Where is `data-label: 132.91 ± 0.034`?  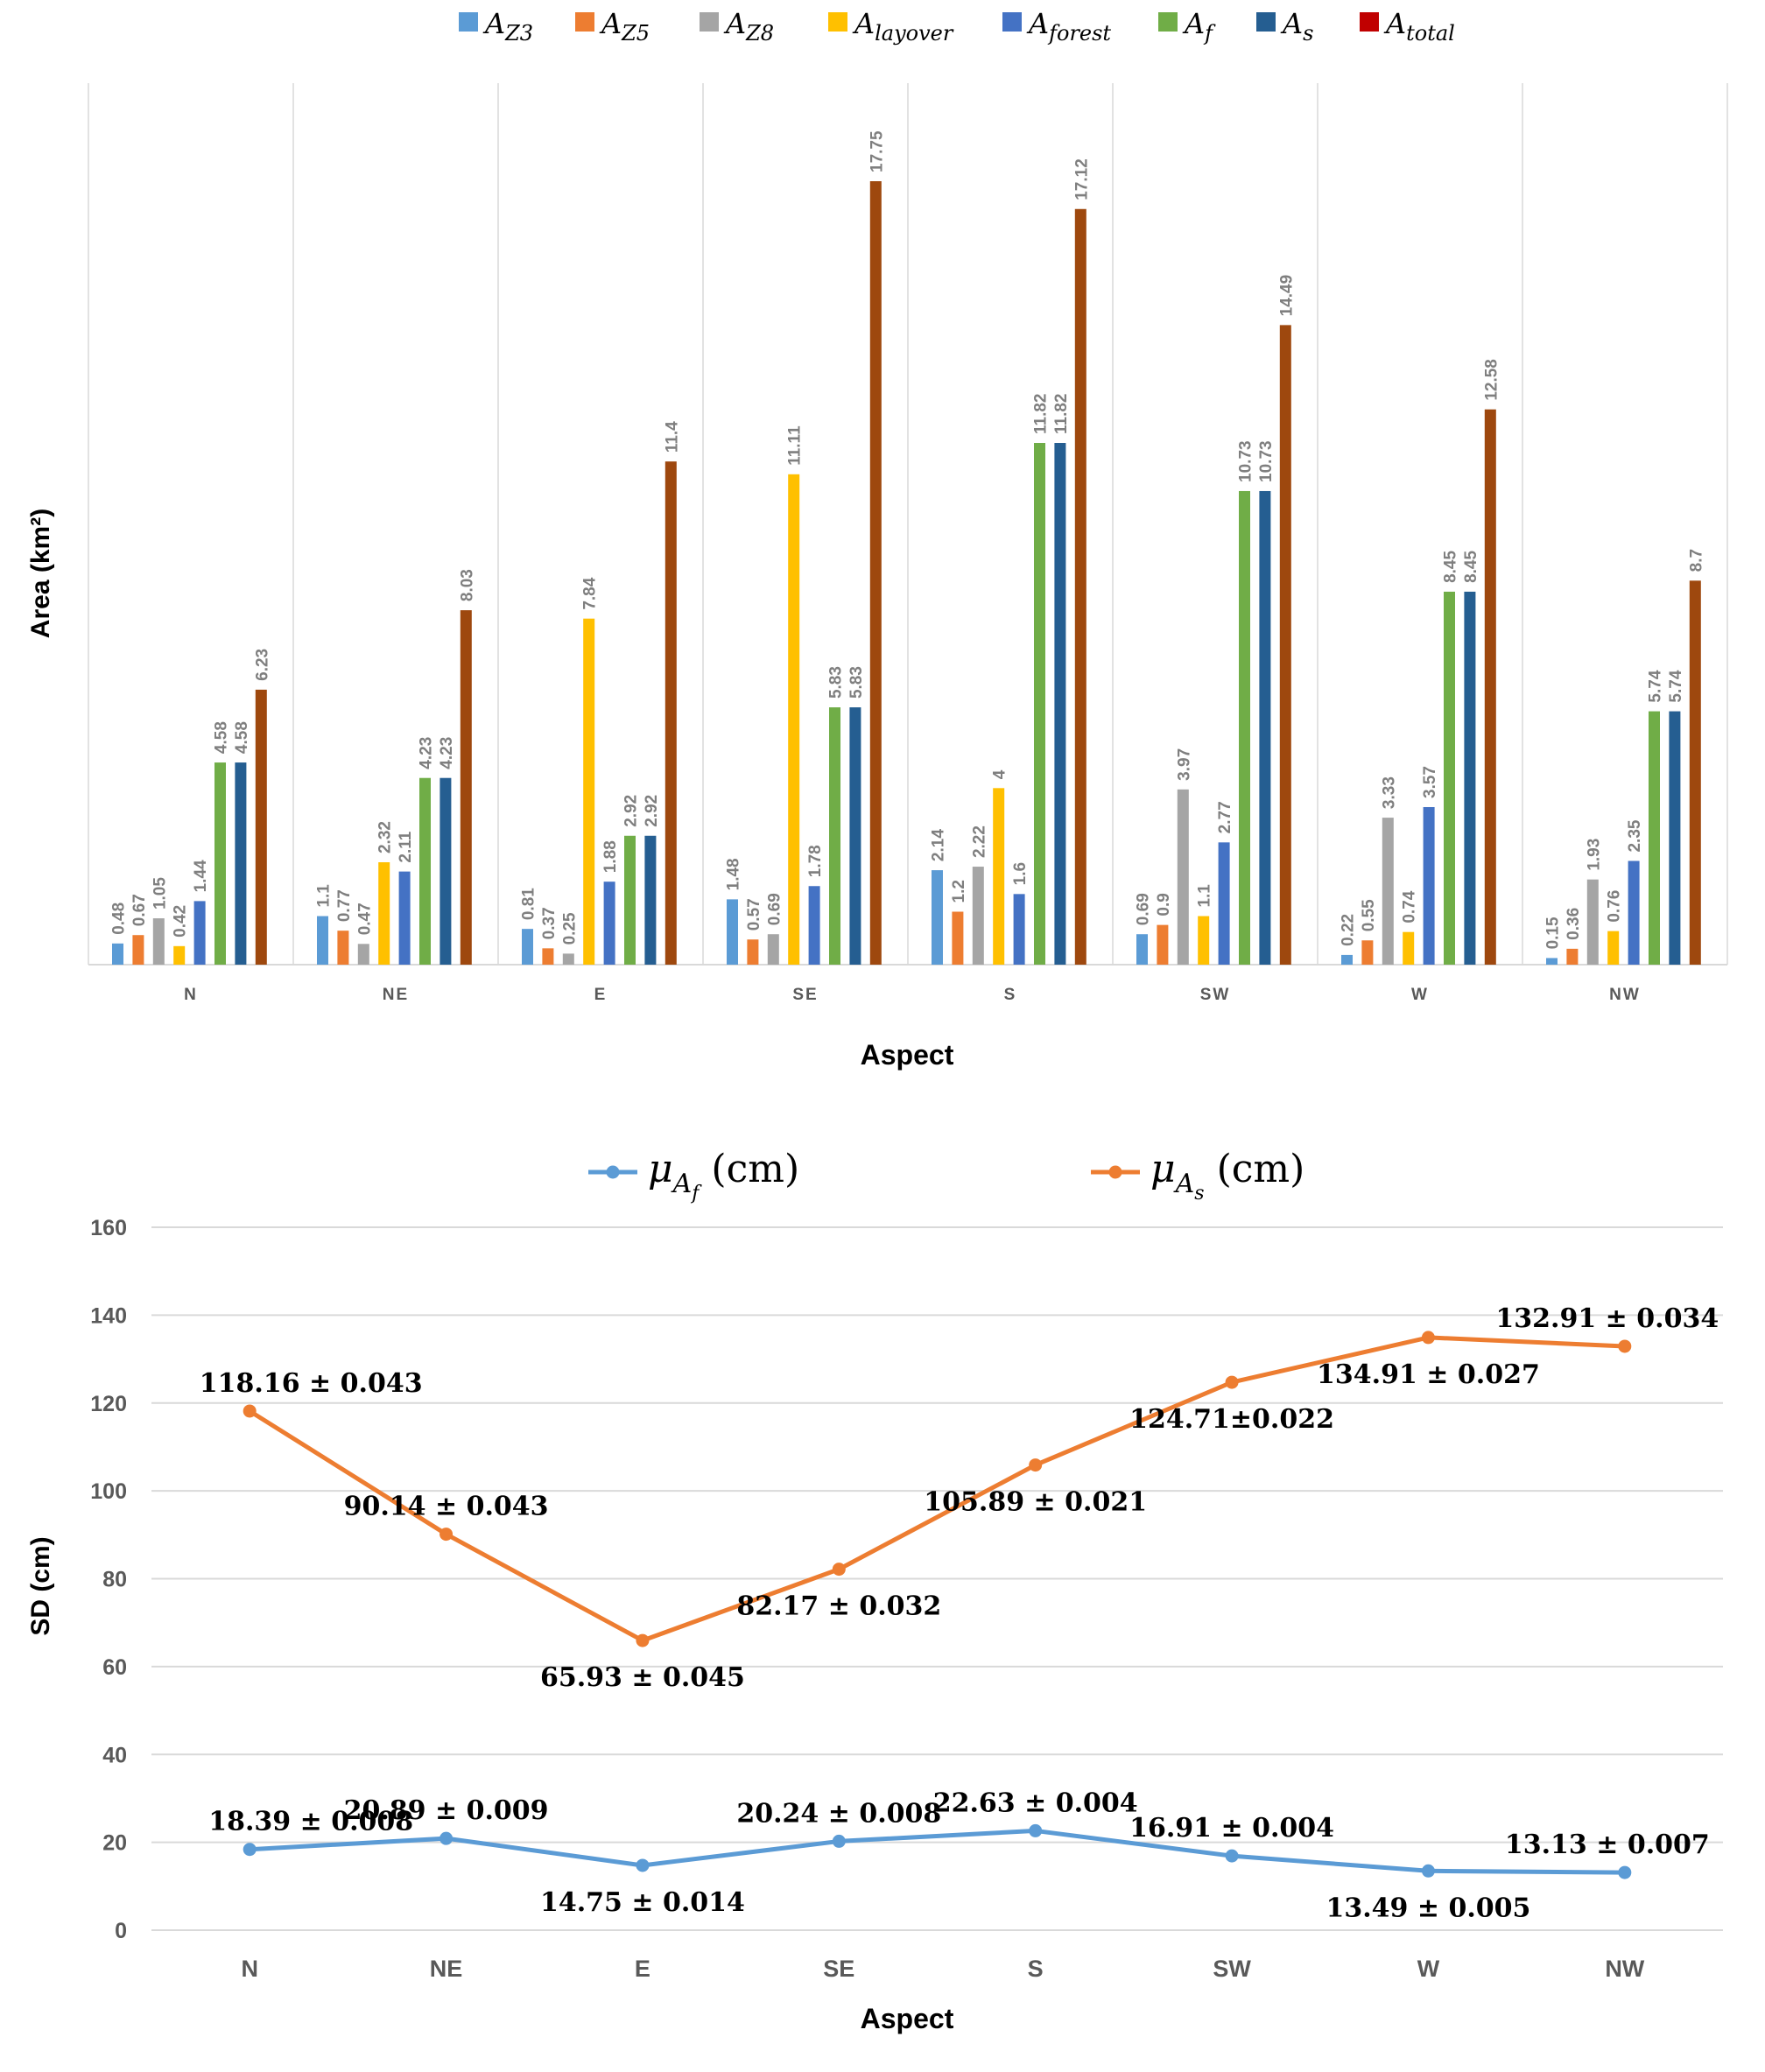
data-label: 132.91 ± 0.034 is located at coordinates (1607, 1319).